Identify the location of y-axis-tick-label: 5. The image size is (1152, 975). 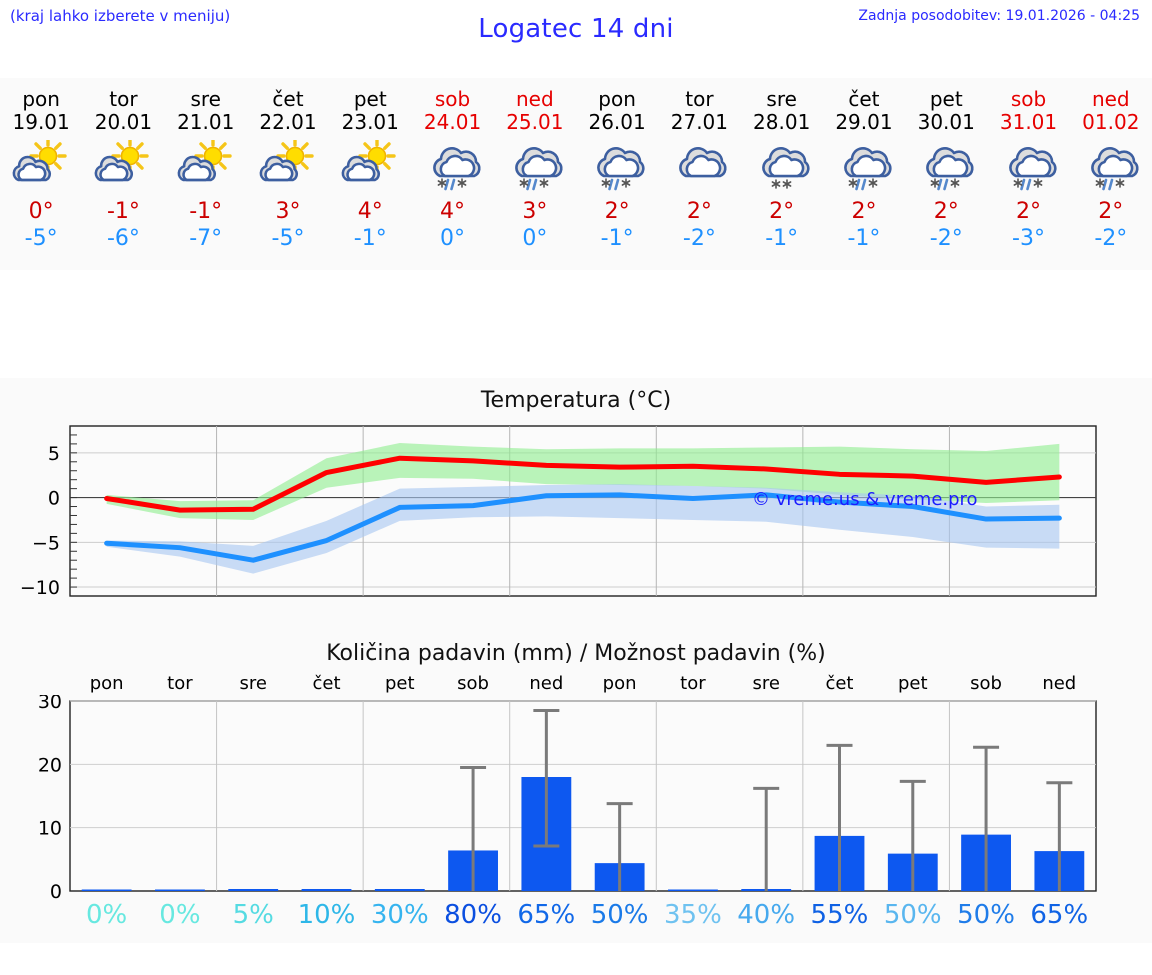
(54, 454).